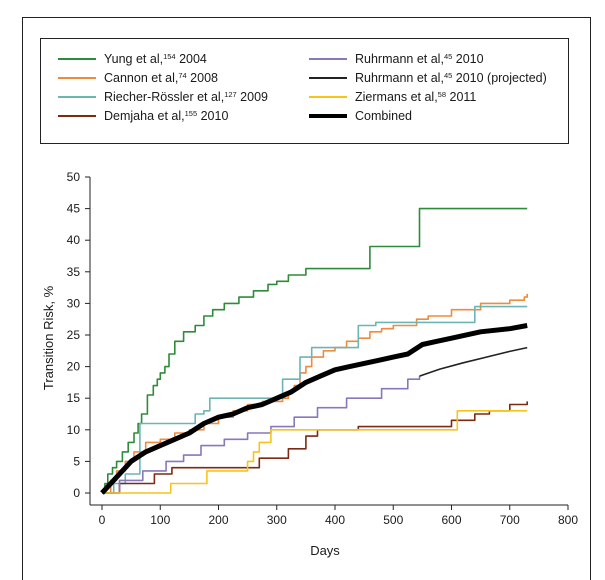 The image size is (605, 580). What do you see at coordinates (74, 367) in the screenshot?
I see `y-tick-label: 20` at bounding box center [74, 367].